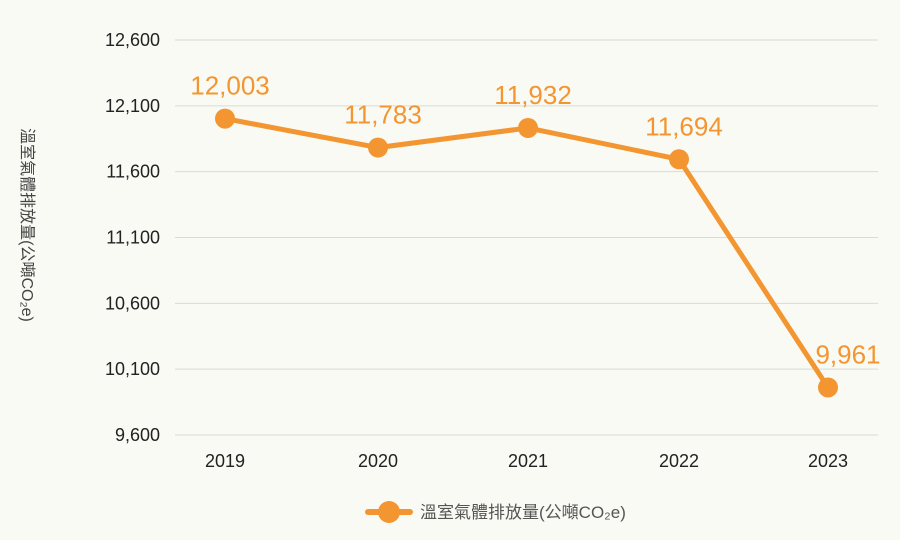  What do you see at coordinates (137, 435) in the screenshot?
I see `y-tick-label: 9,600` at bounding box center [137, 435].